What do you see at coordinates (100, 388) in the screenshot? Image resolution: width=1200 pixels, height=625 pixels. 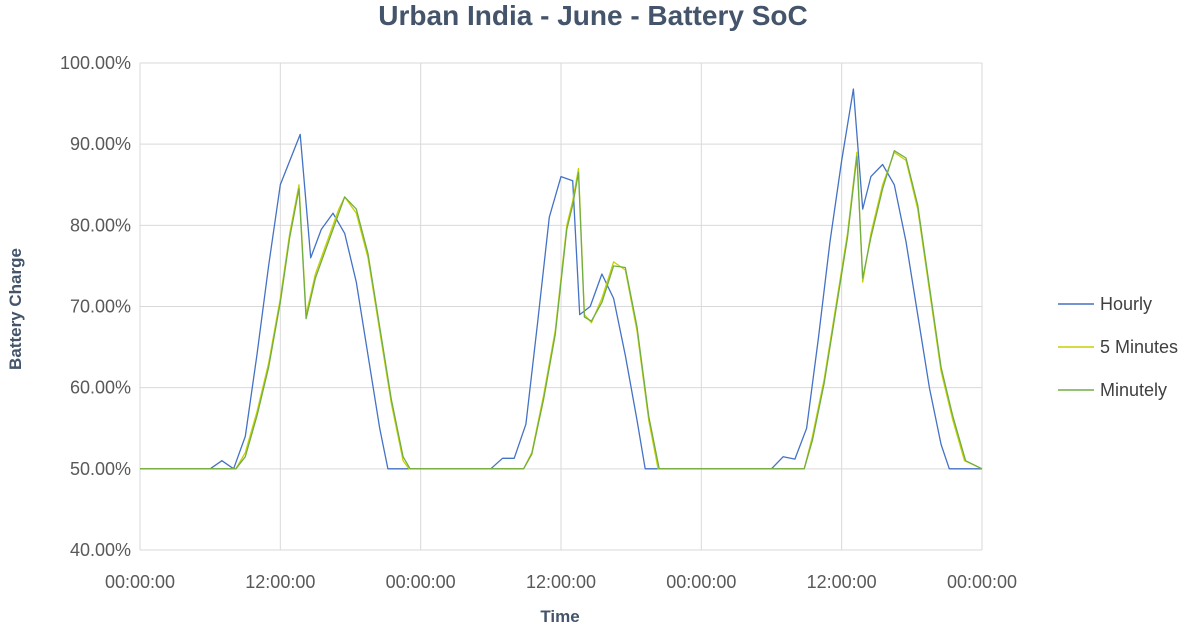 I see `y-tick-label: 60.00%` at bounding box center [100, 388].